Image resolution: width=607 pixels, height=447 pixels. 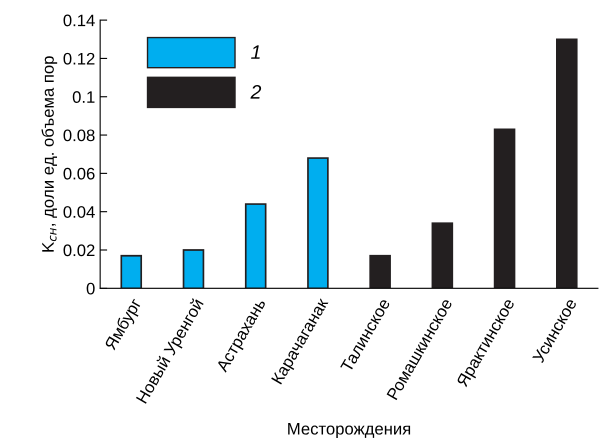 What do you see at coordinates (256, 91) in the screenshot?
I see `legend-label: 2` at bounding box center [256, 91].